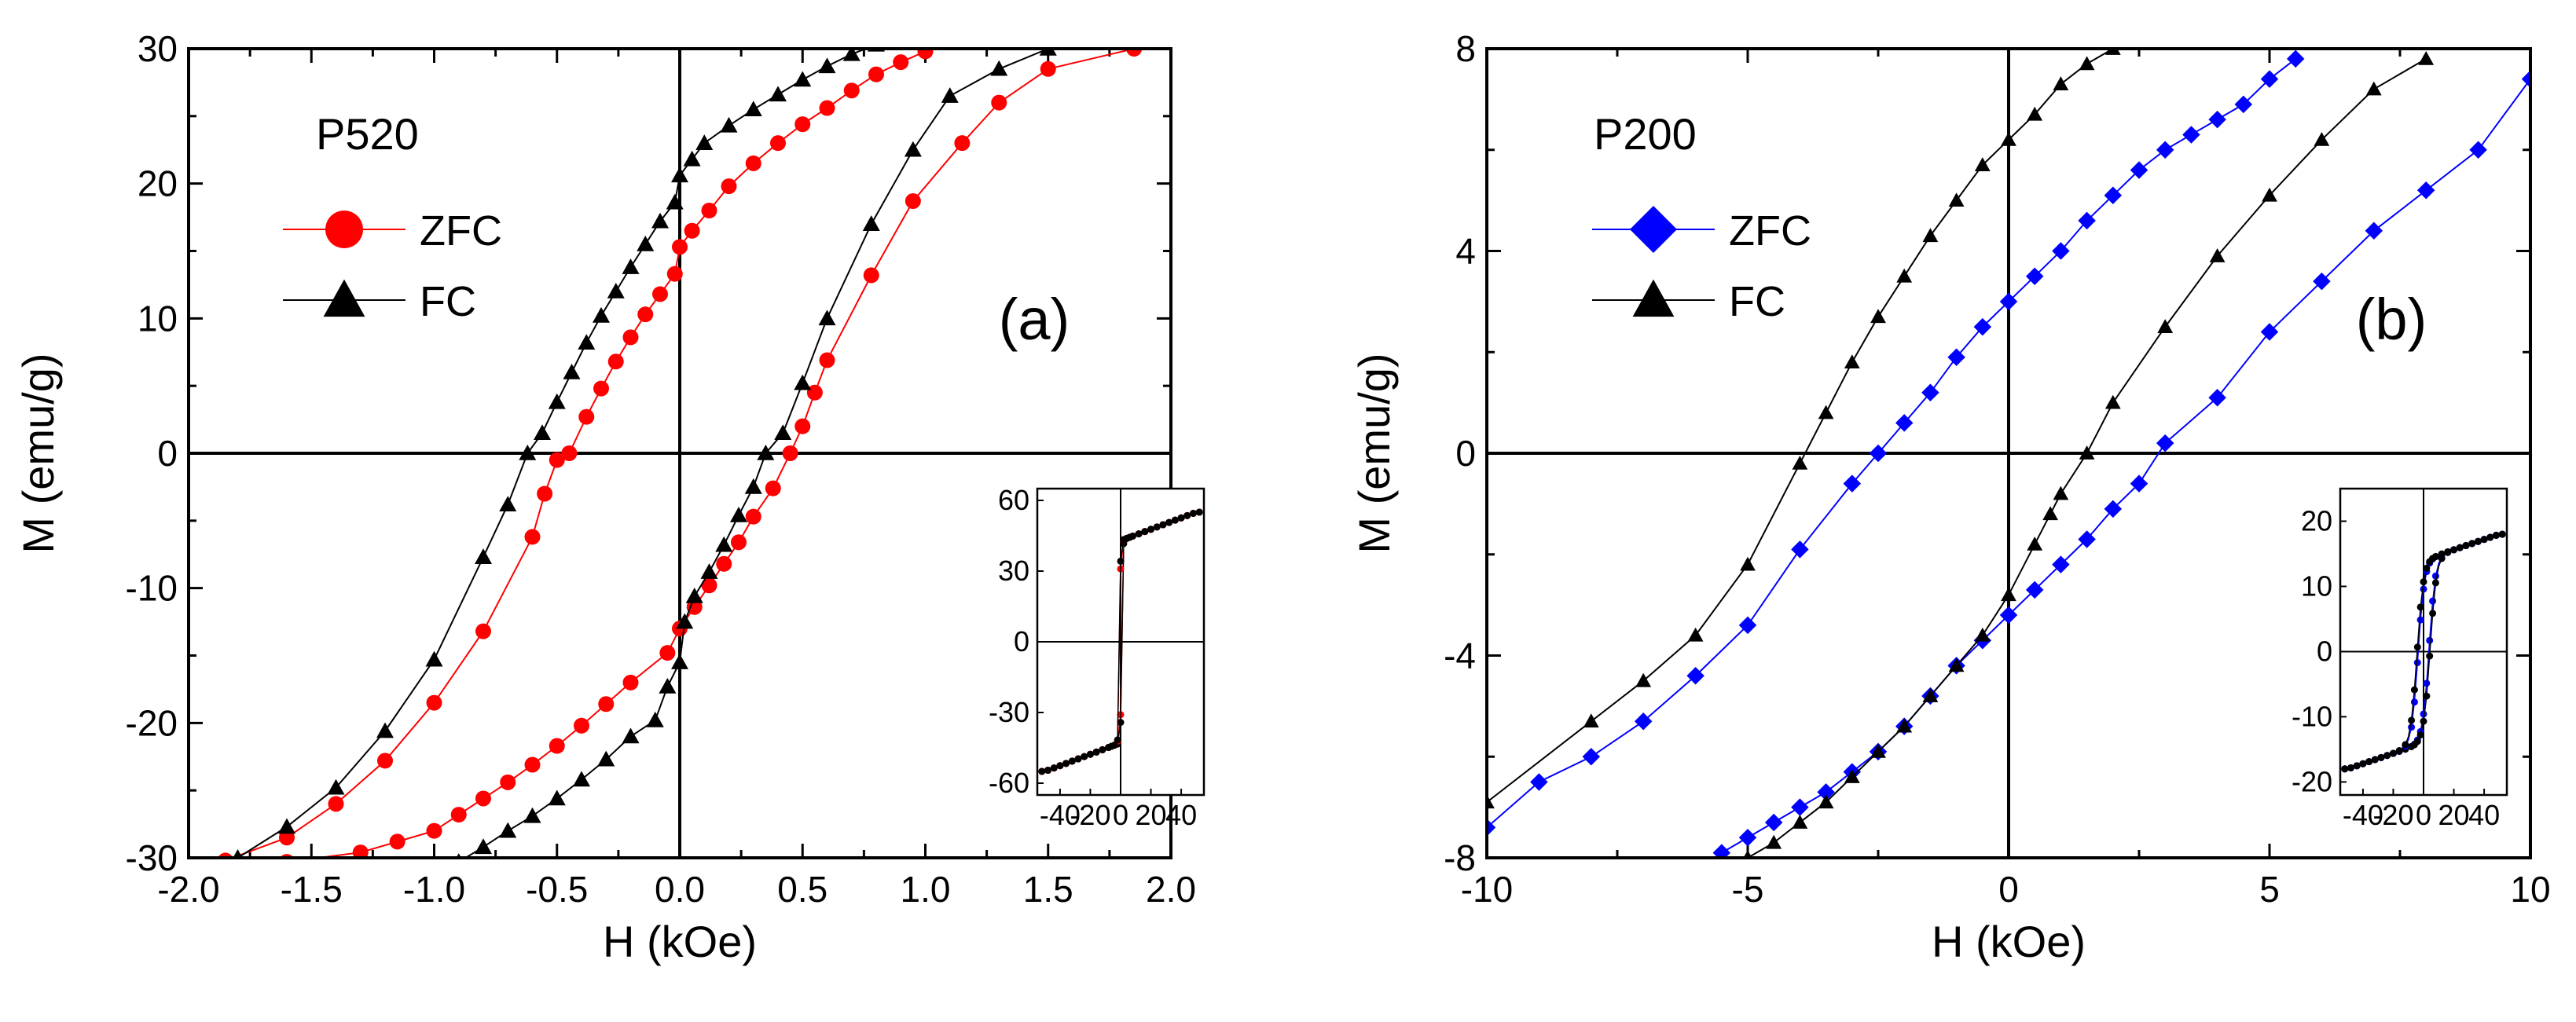  Describe the element at coordinates (188, 889) in the screenshot. I see `x-tick-label: -2.0` at that location.